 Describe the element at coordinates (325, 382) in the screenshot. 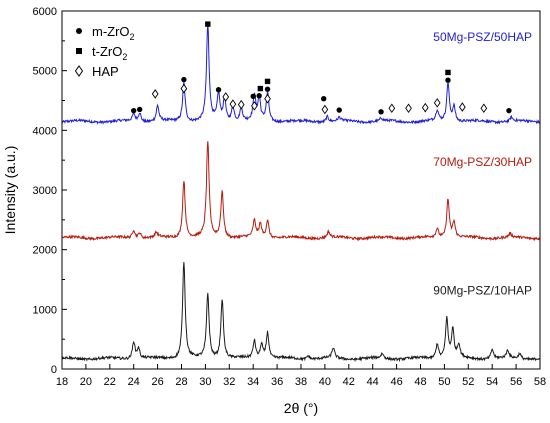

I see `x-tick-label: 40` at that location.